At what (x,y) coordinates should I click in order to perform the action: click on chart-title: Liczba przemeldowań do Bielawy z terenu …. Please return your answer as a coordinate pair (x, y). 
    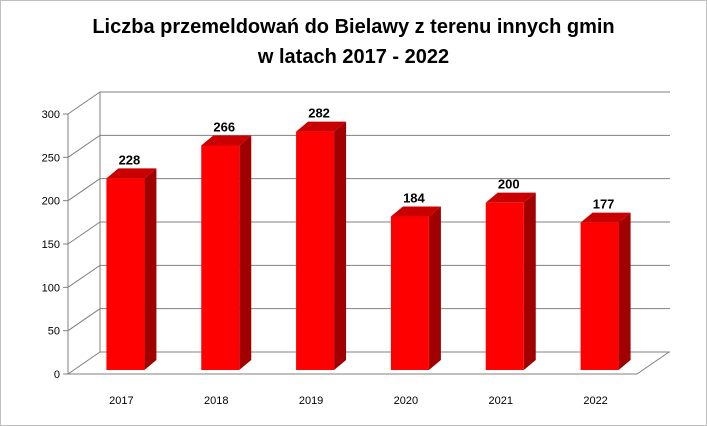
    Looking at the image, I should click on (353, 42).